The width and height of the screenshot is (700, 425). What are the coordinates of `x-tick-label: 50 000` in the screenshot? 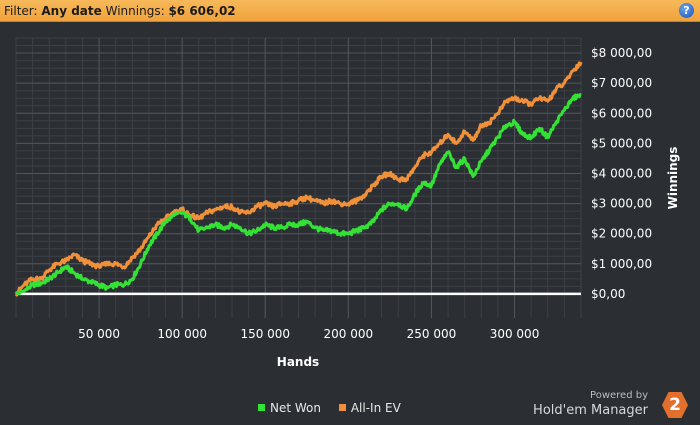 It's located at (99, 334).